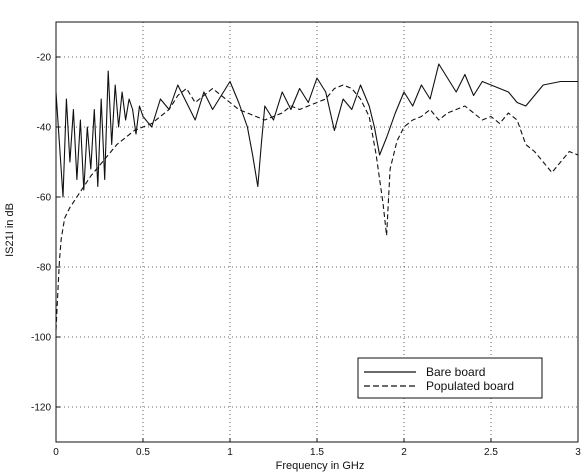  Describe the element at coordinates (317, 452) in the screenshot. I see `x-tick-label: 1.5` at that location.